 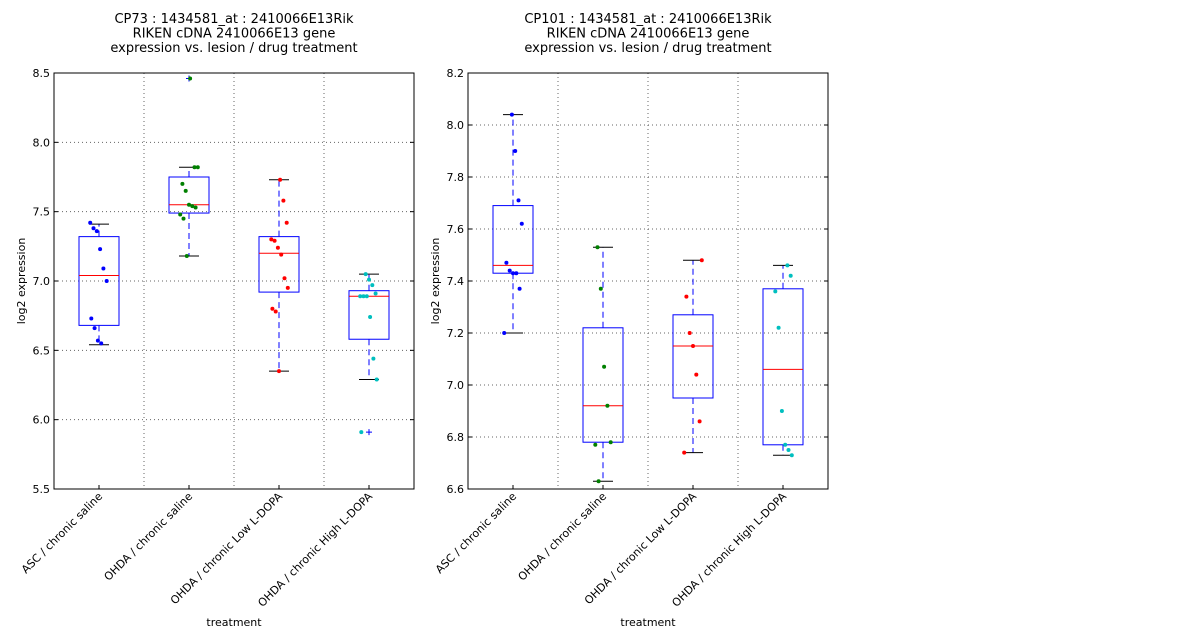 What do you see at coordinates (456, 333) in the screenshot?
I see `y-tick-label: 7.2` at bounding box center [456, 333].